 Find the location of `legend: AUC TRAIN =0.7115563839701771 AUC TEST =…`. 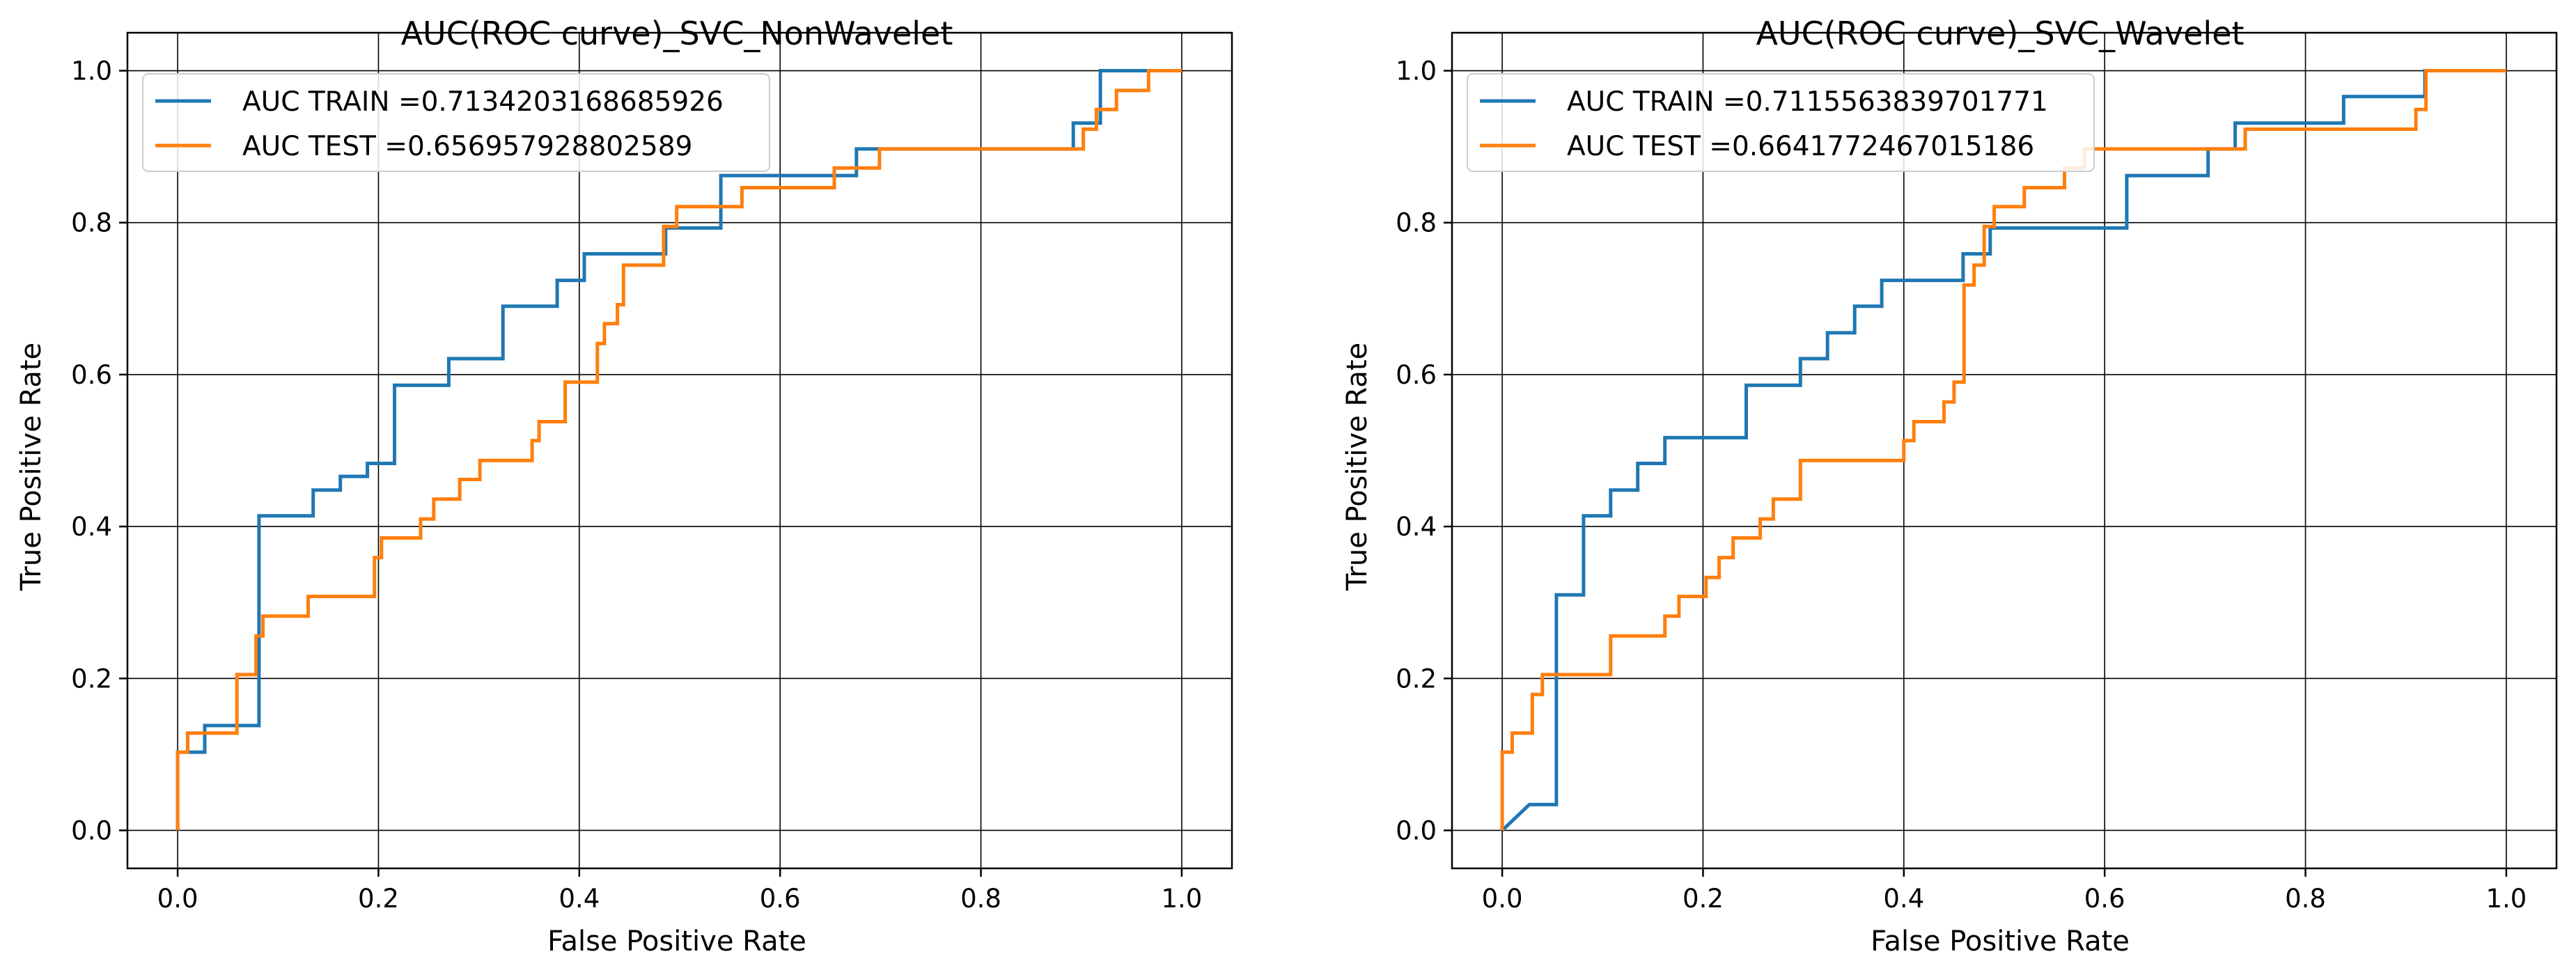

legend: AUC TRAIN =0.7115563839701771 AUC TEST =… is located at coordinates (1781, 123).